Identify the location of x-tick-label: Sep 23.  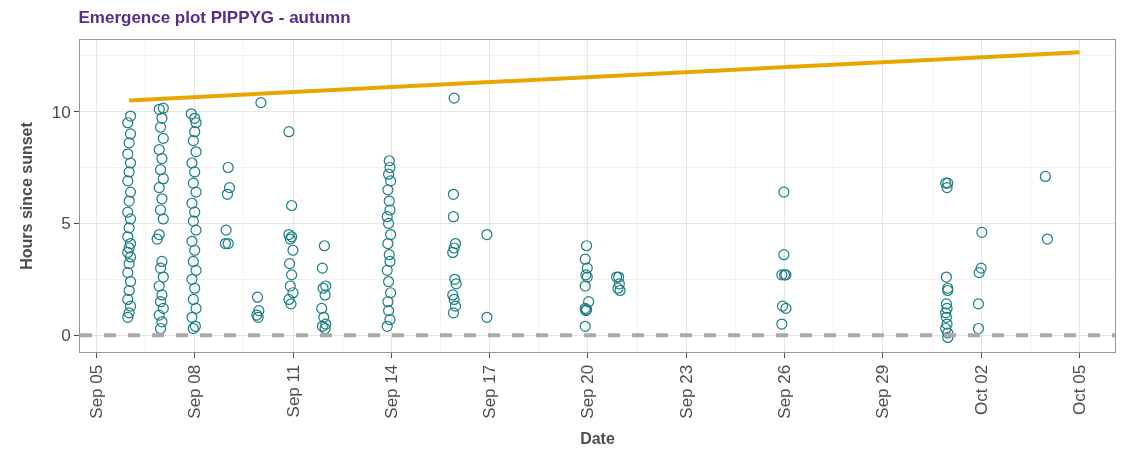
(686, 391).